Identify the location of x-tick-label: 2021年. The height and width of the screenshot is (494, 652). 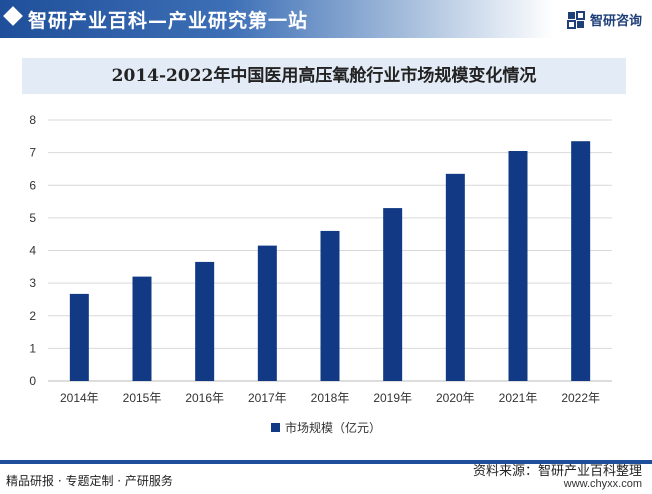
(518, 398).